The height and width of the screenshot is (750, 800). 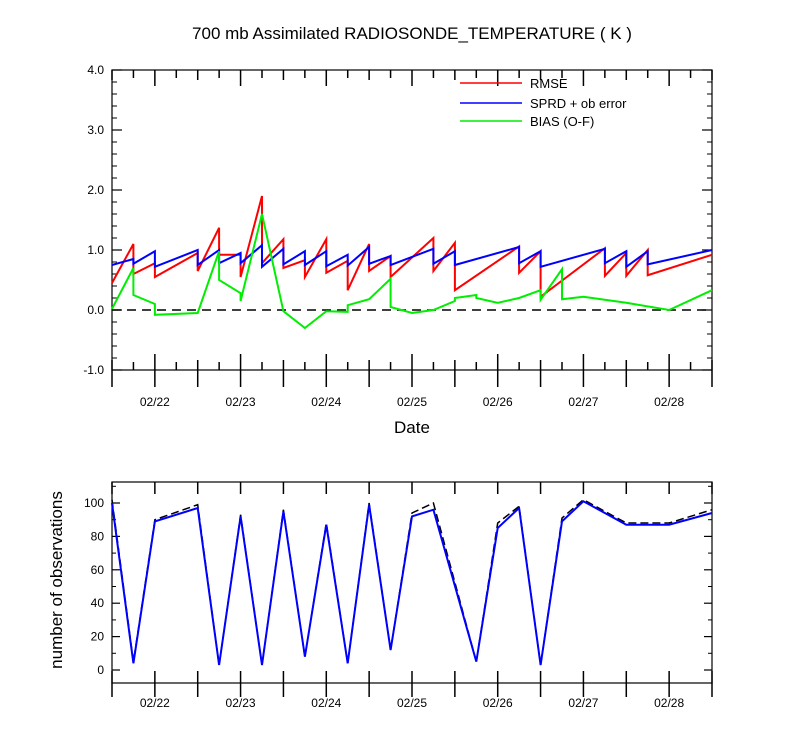 I want to click on y-tick-label: 2.0, so click(x=95, y=190).